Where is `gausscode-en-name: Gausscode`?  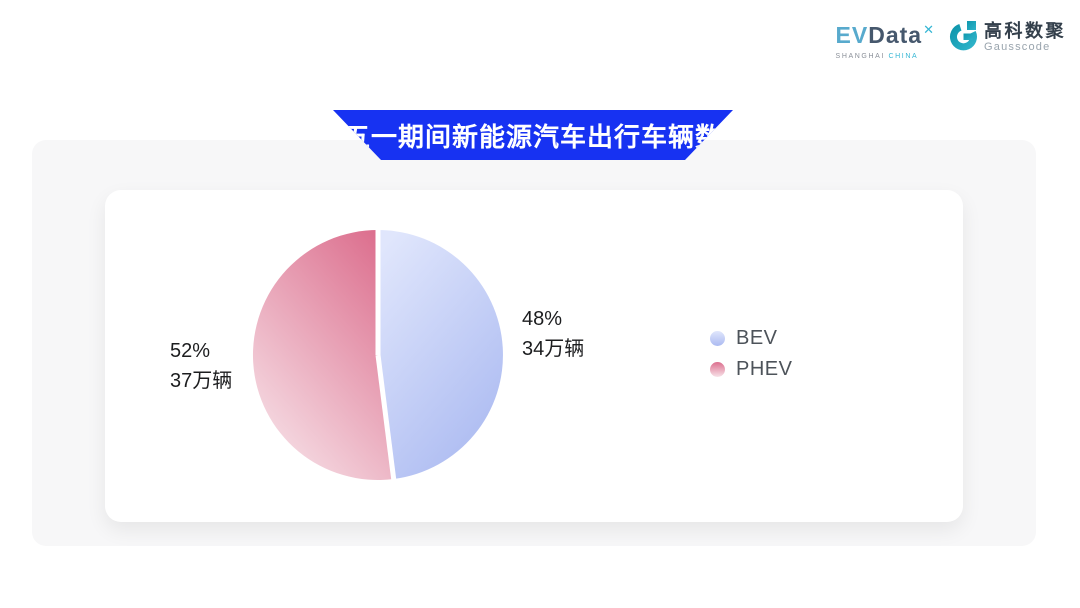 gausscode-en-name: Gausscode is located at coordinates (1017, 46).